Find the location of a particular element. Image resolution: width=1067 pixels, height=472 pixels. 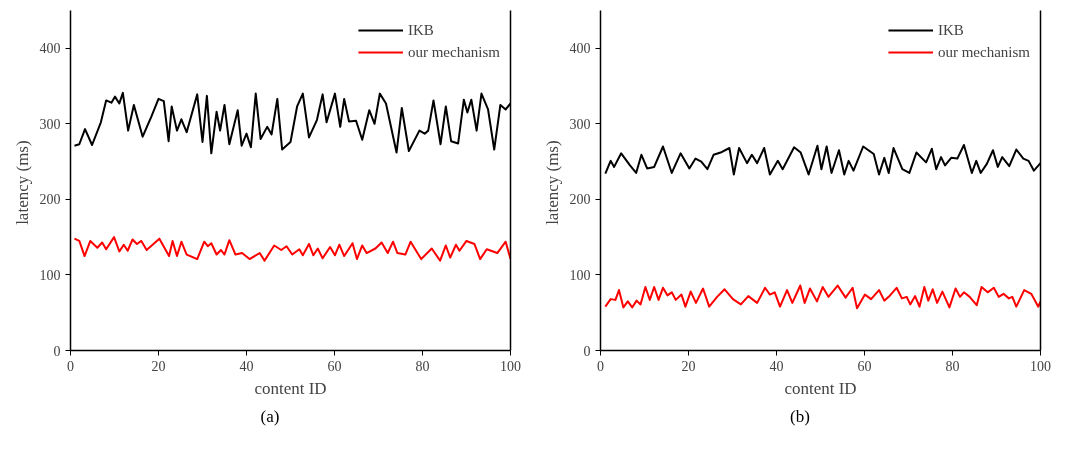

text: (a) is located at coordinates (270, 417).